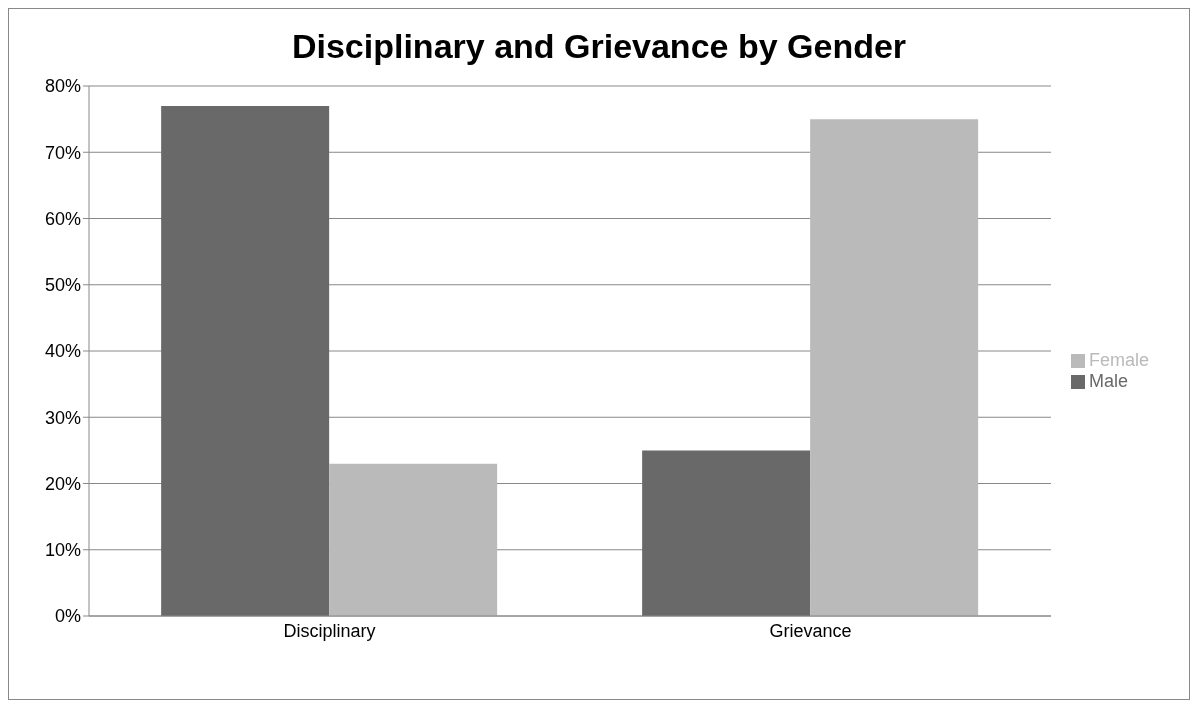  What do you see at coordinates (1108, 381) in the screenshot?
I see `legend-label: Male` at bounding box center [1108, 381].